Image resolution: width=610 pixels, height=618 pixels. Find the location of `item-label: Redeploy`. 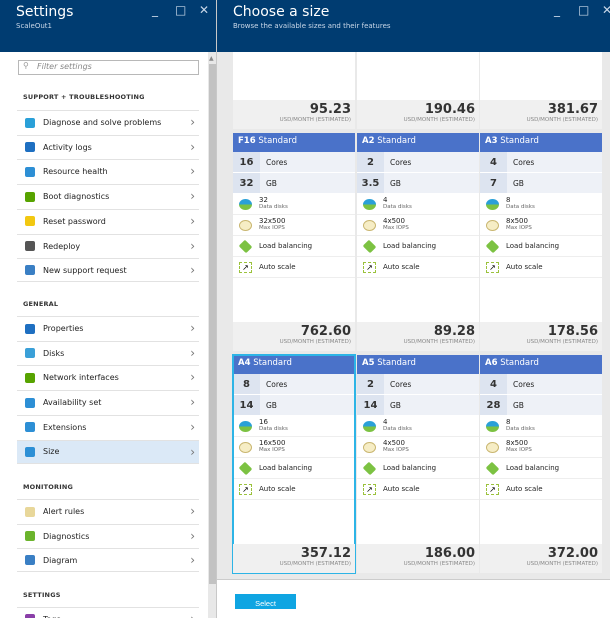

item-label: Redeploy is located at coordinates (62, 246).